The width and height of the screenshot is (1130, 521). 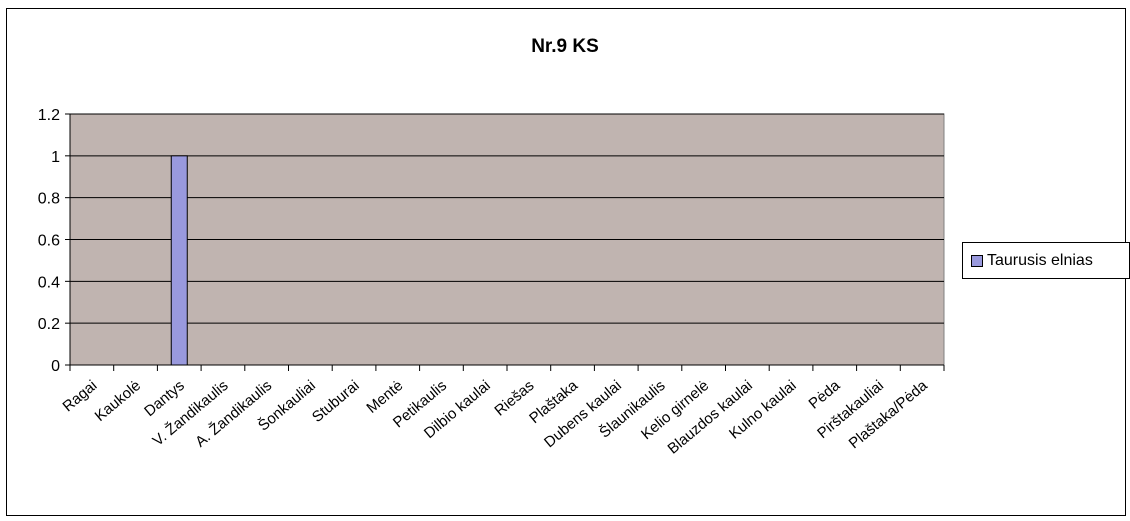 What do you see at coordinates (889, 415) in the screenshot?
I see `x-tick-label: Plaštaka/Pėda` at bounding box center [889, 415].